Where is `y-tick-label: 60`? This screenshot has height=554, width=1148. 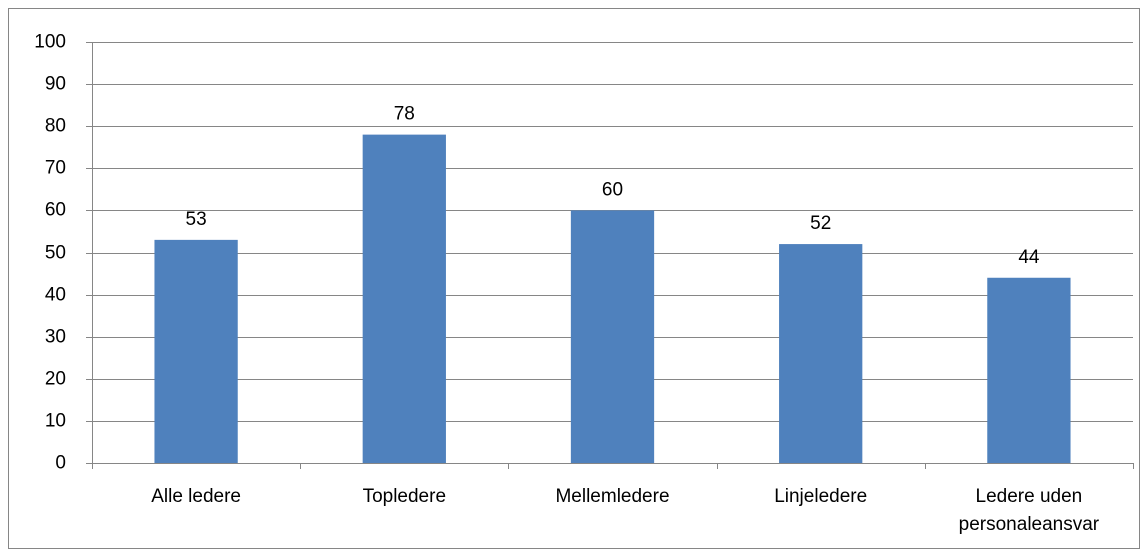
y-tick-label: 60 is located at coordinates (55, 210).